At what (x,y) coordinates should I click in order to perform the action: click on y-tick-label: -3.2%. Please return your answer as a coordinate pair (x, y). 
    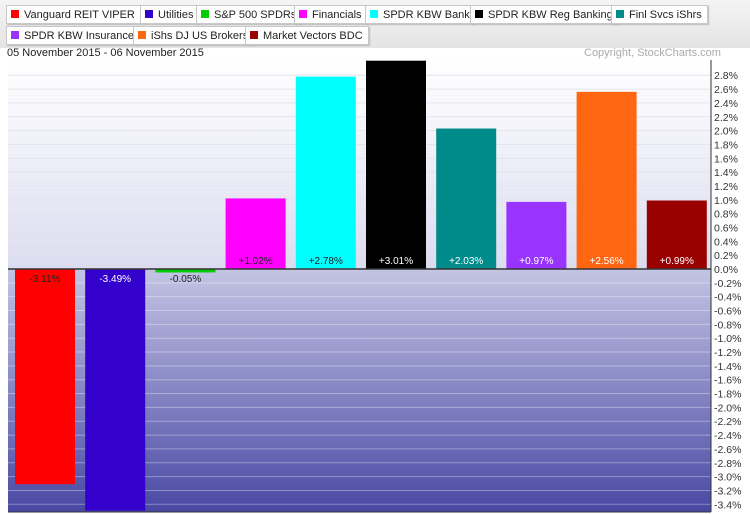
    Looking at the image, I should click on (727, 491).